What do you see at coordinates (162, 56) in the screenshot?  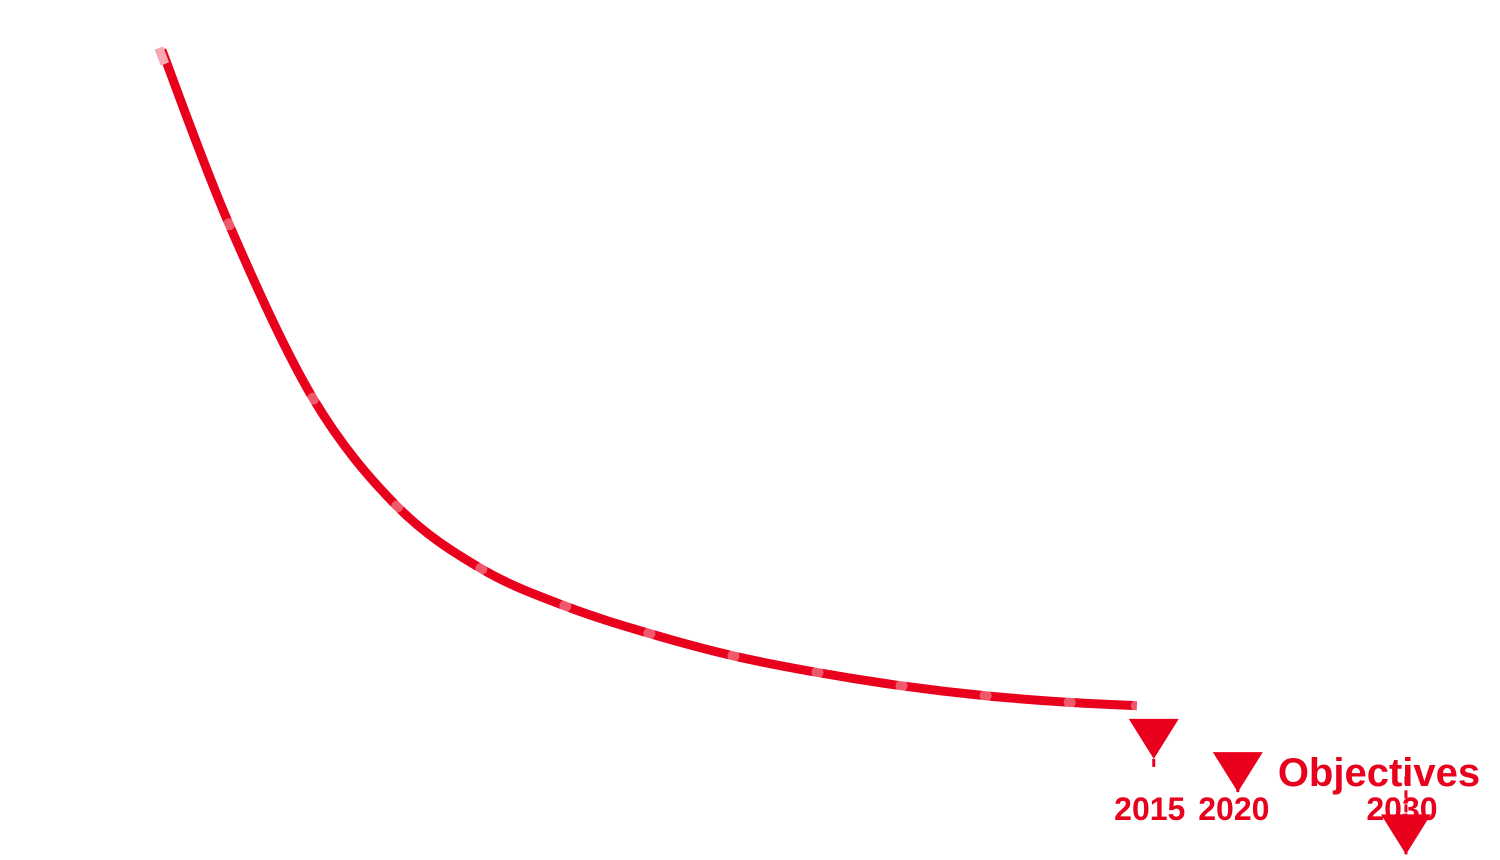 I see `trend-line-start` at bounding box center [162, 56].